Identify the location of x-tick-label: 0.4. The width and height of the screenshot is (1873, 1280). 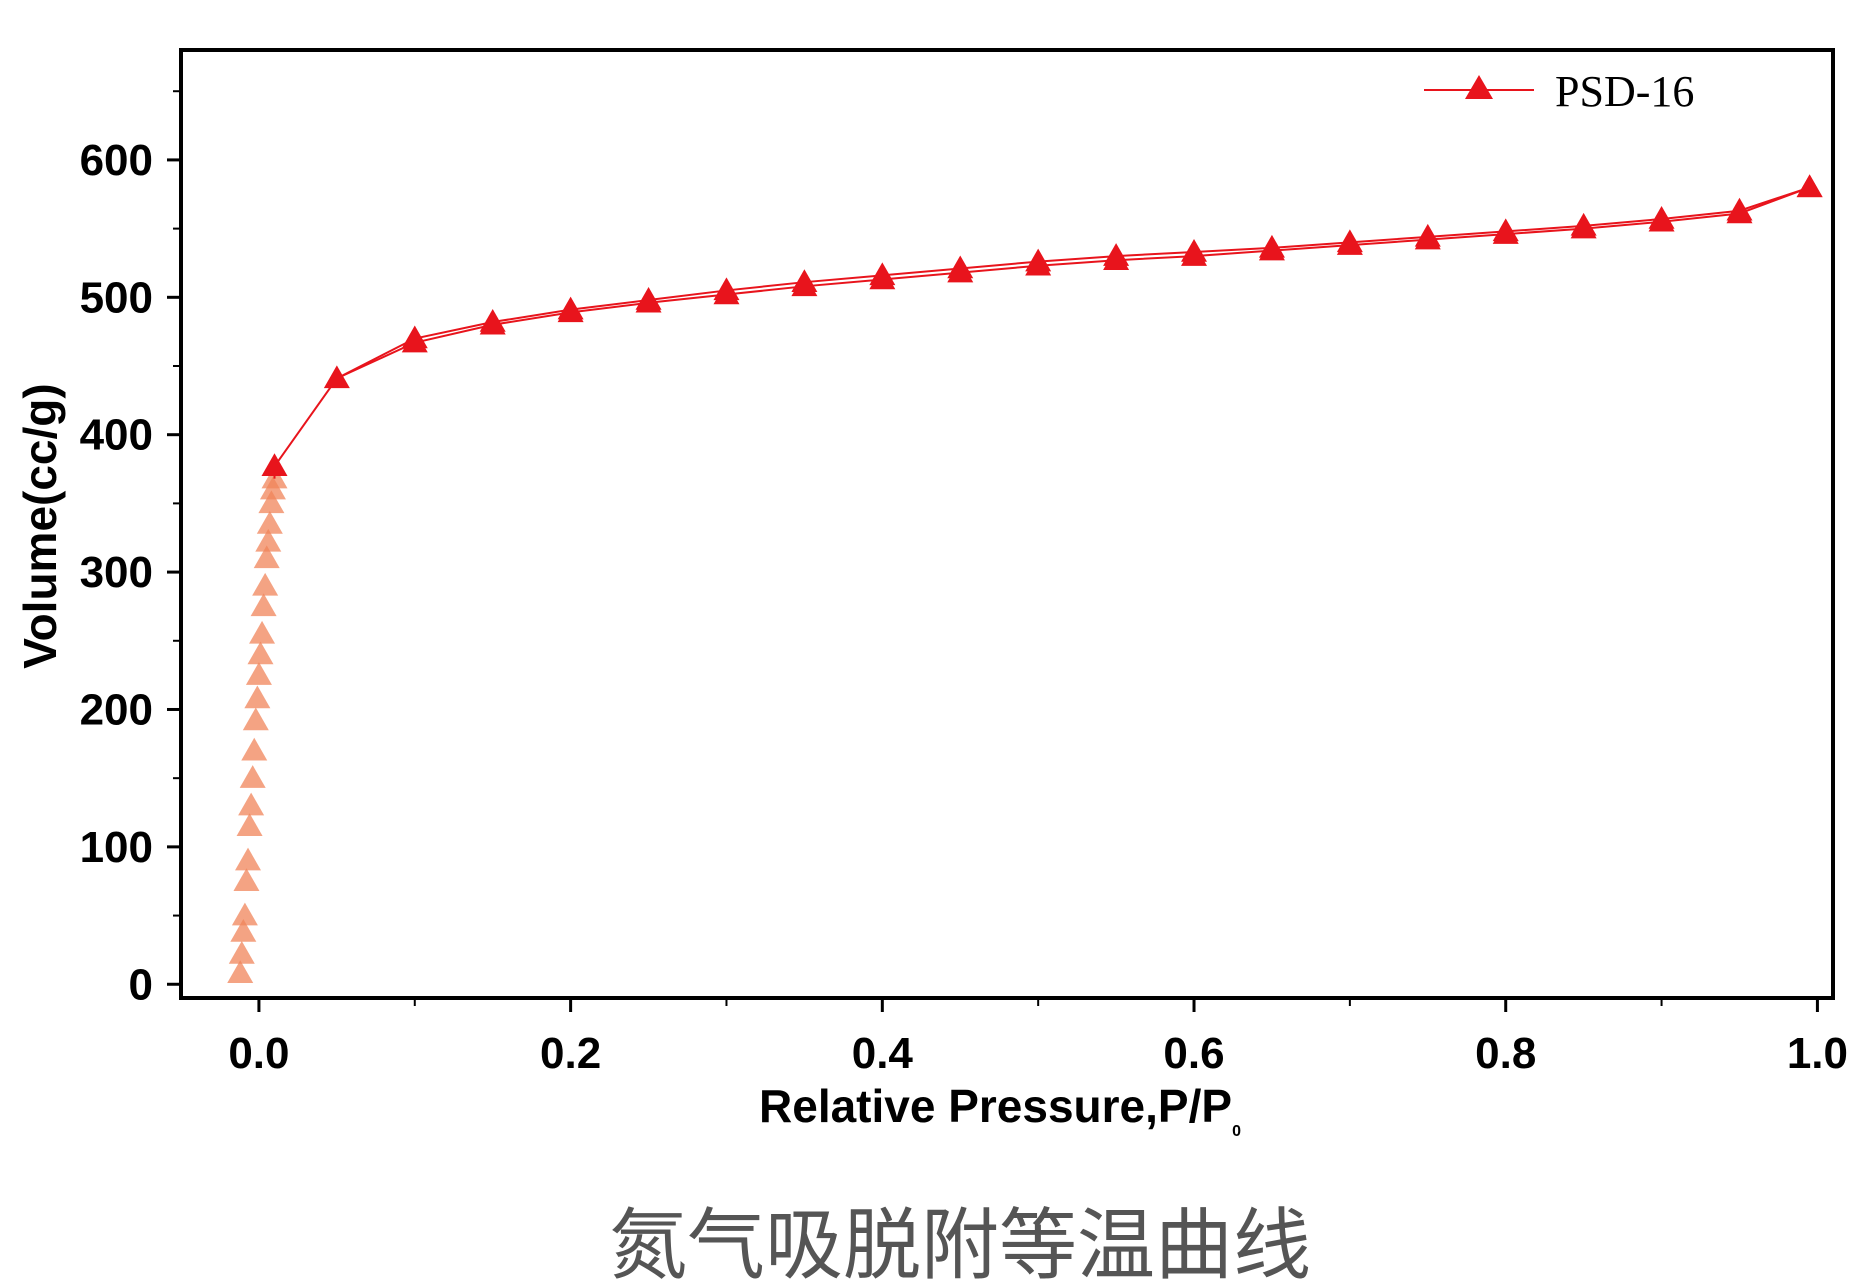
(883, 1053).